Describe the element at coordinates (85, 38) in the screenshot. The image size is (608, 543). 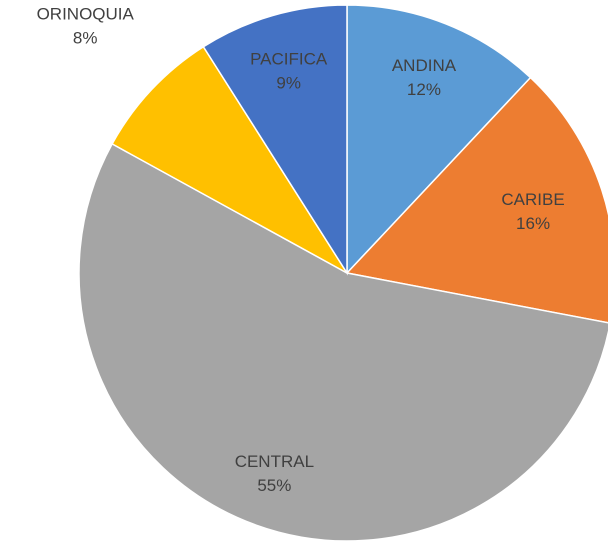
I see `slice-value-label: 8%` at that location.